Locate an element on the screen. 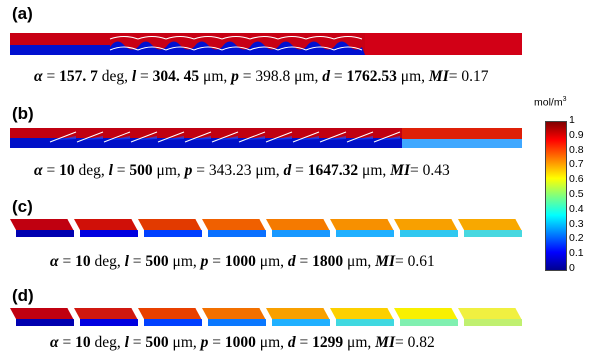 The height and width of the screenshot is (355, 600). colorbar-unit: mol/m3 is located at coordinates (550, 102).